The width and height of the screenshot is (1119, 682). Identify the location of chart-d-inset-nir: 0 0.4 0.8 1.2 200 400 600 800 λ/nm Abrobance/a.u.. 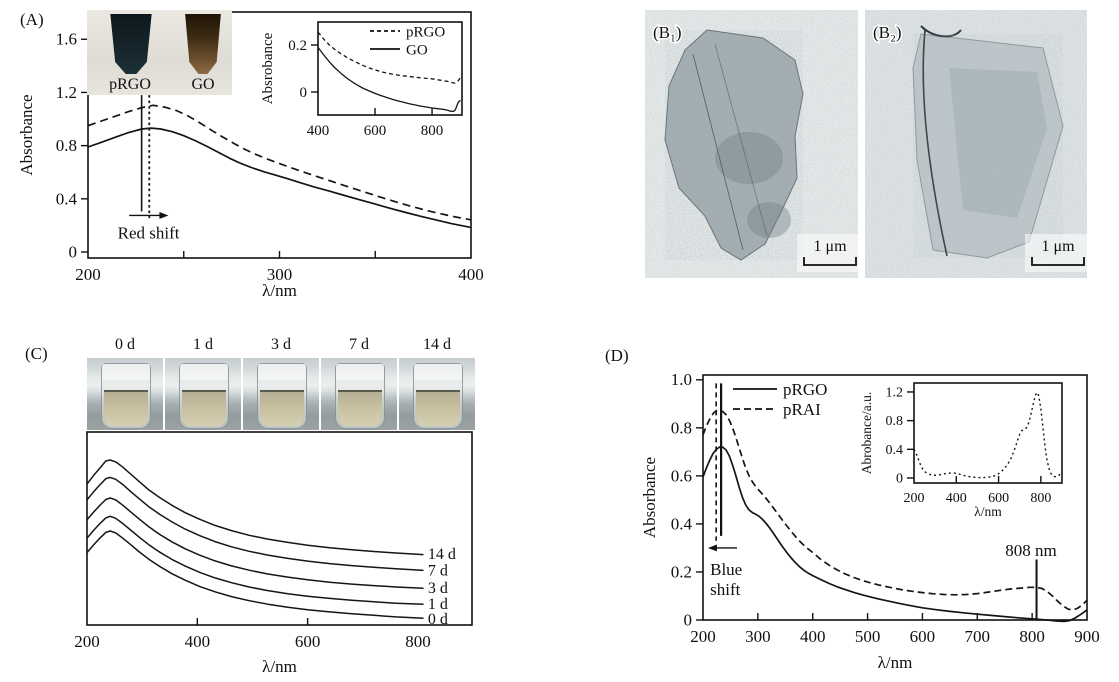
(961, 450).